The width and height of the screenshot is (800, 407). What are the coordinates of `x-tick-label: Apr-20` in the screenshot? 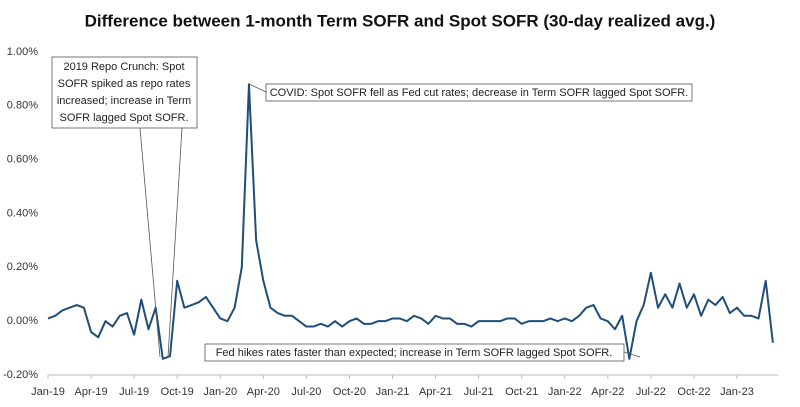 It's located at (263, 392).